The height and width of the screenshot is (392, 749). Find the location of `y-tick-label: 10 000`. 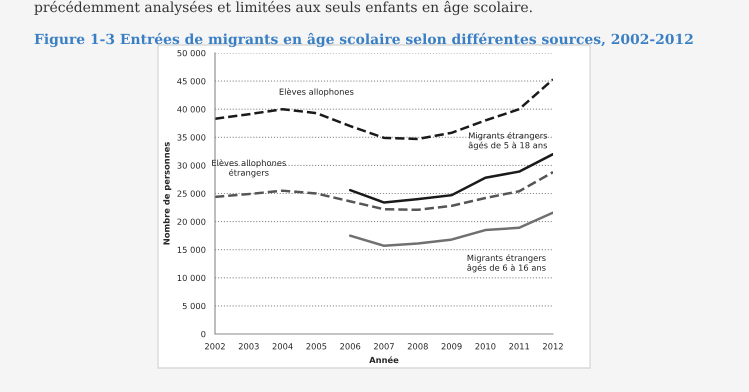

y-tick-label: 10 000 is located at coordinates (192, 278).